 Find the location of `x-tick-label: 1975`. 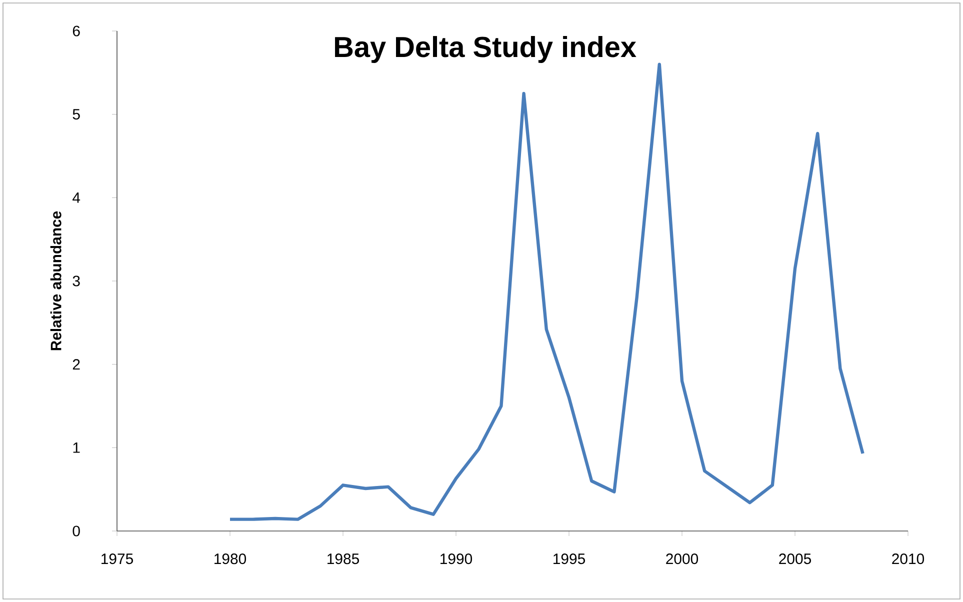

x-tick-label: 1975 is located at coordinates (117, 559).